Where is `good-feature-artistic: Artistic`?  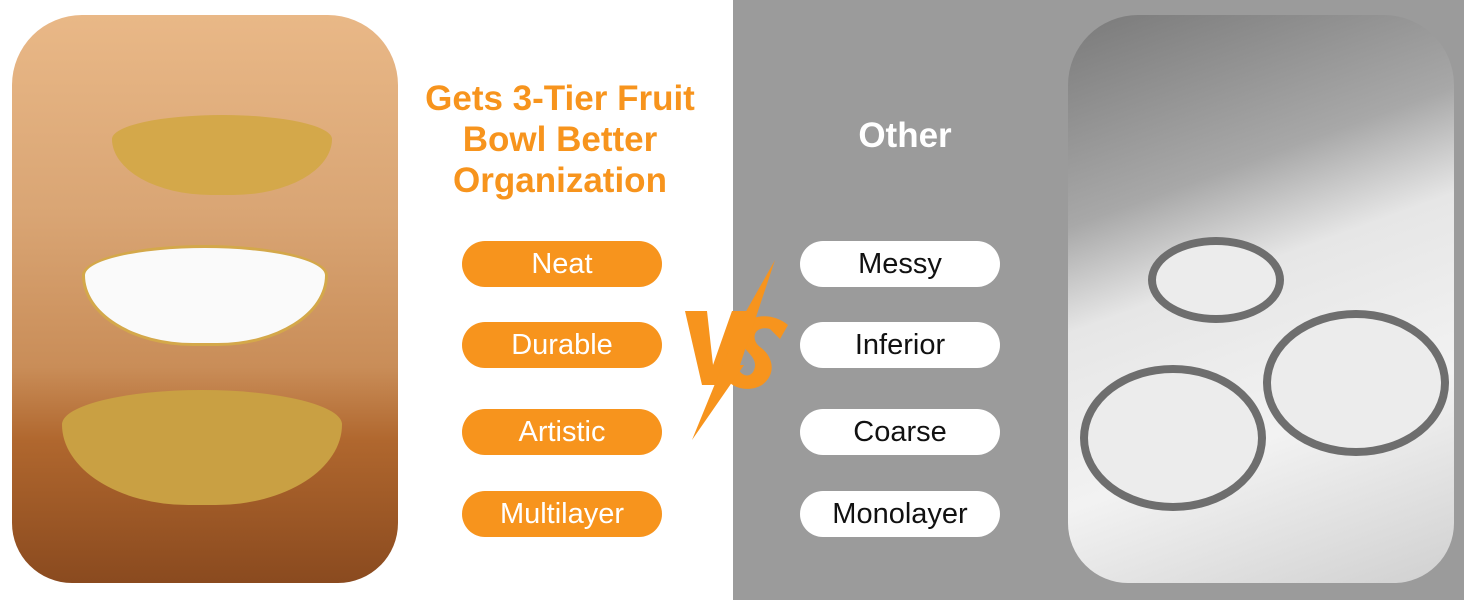 good-feature-artistic: Artistic is located at coordinates (562, 432).